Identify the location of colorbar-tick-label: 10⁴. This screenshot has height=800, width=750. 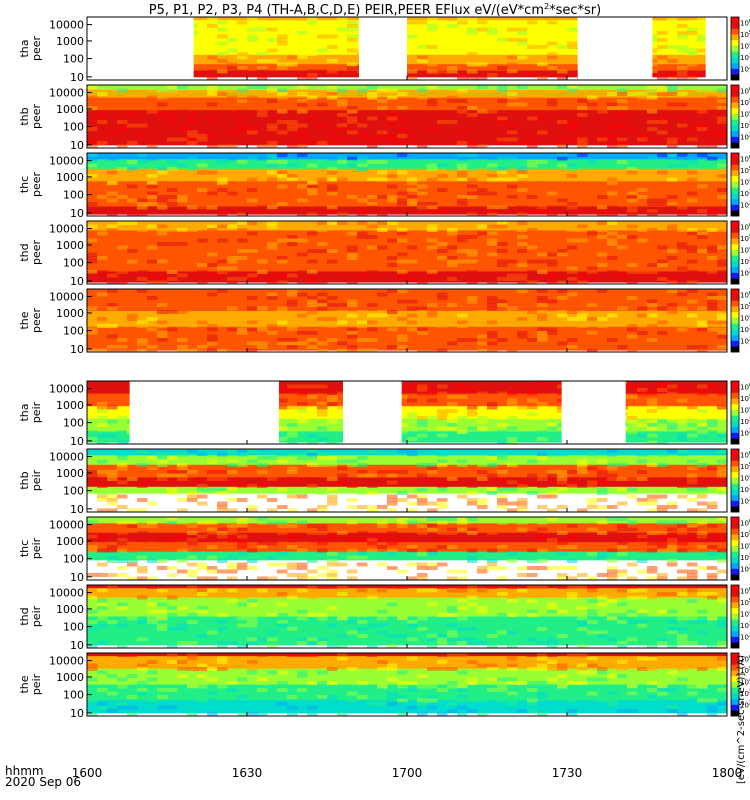
(745, 114).